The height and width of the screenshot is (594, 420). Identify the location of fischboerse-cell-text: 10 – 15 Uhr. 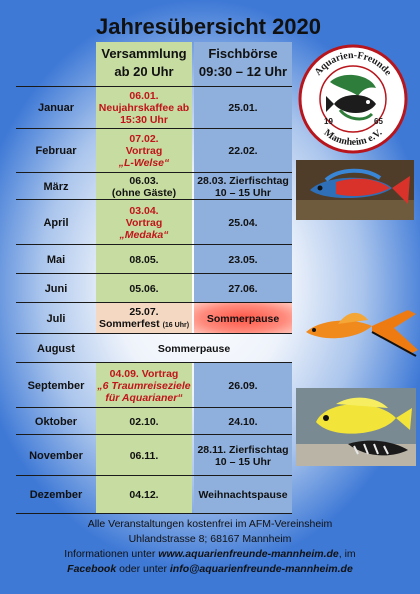
(243, 192).